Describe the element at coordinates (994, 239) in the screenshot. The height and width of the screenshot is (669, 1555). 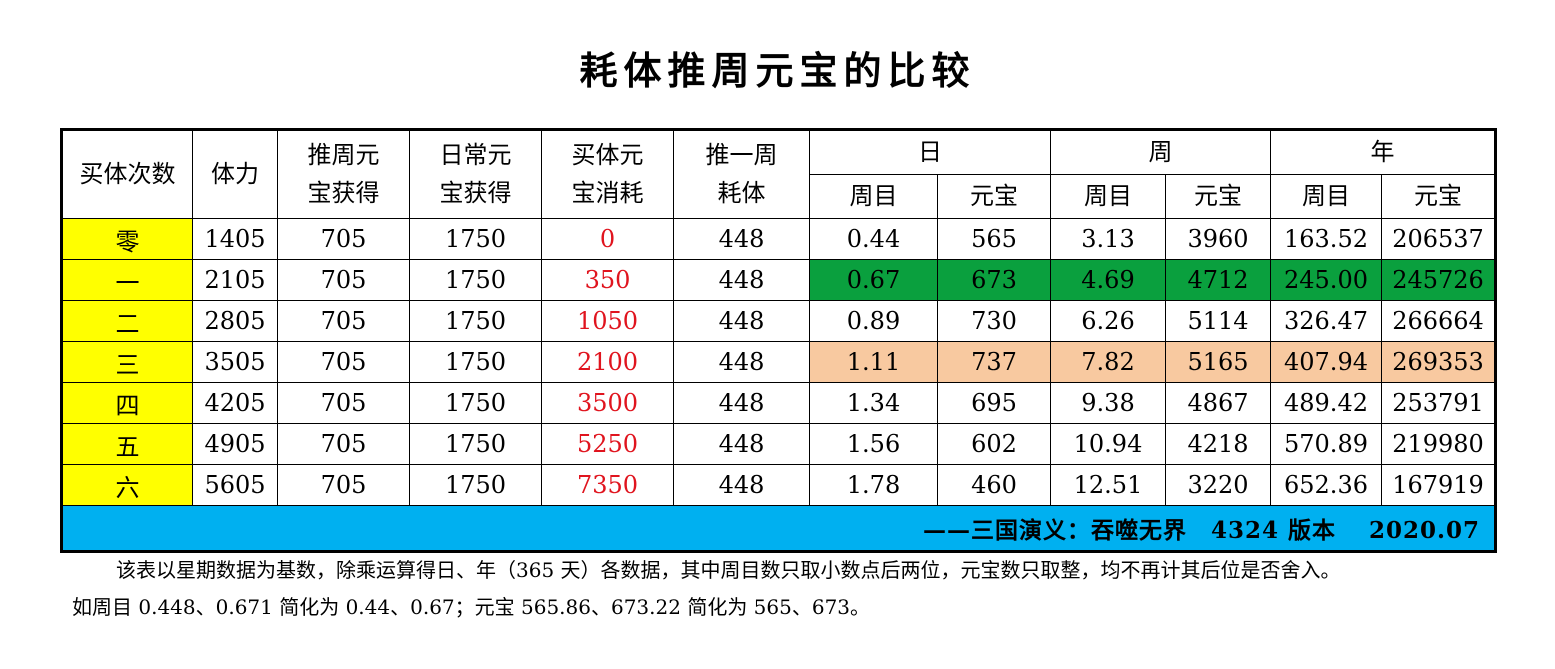
I see `day-ingots-cell: 565` at that location.